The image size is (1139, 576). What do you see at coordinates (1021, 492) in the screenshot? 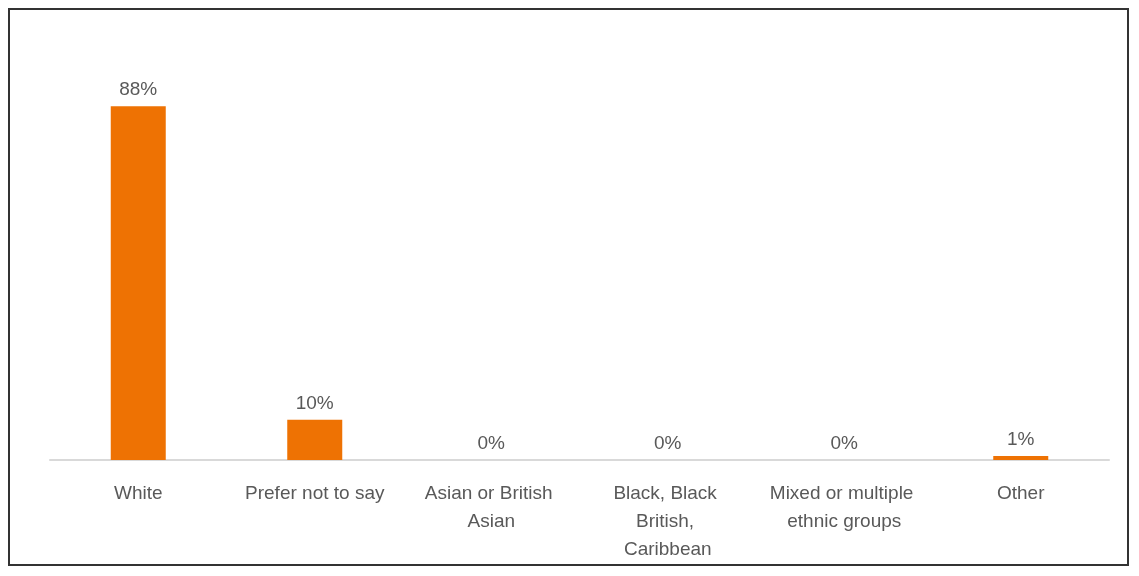
I see `x-tick-label: Other` at bounding box center [1021, 492].